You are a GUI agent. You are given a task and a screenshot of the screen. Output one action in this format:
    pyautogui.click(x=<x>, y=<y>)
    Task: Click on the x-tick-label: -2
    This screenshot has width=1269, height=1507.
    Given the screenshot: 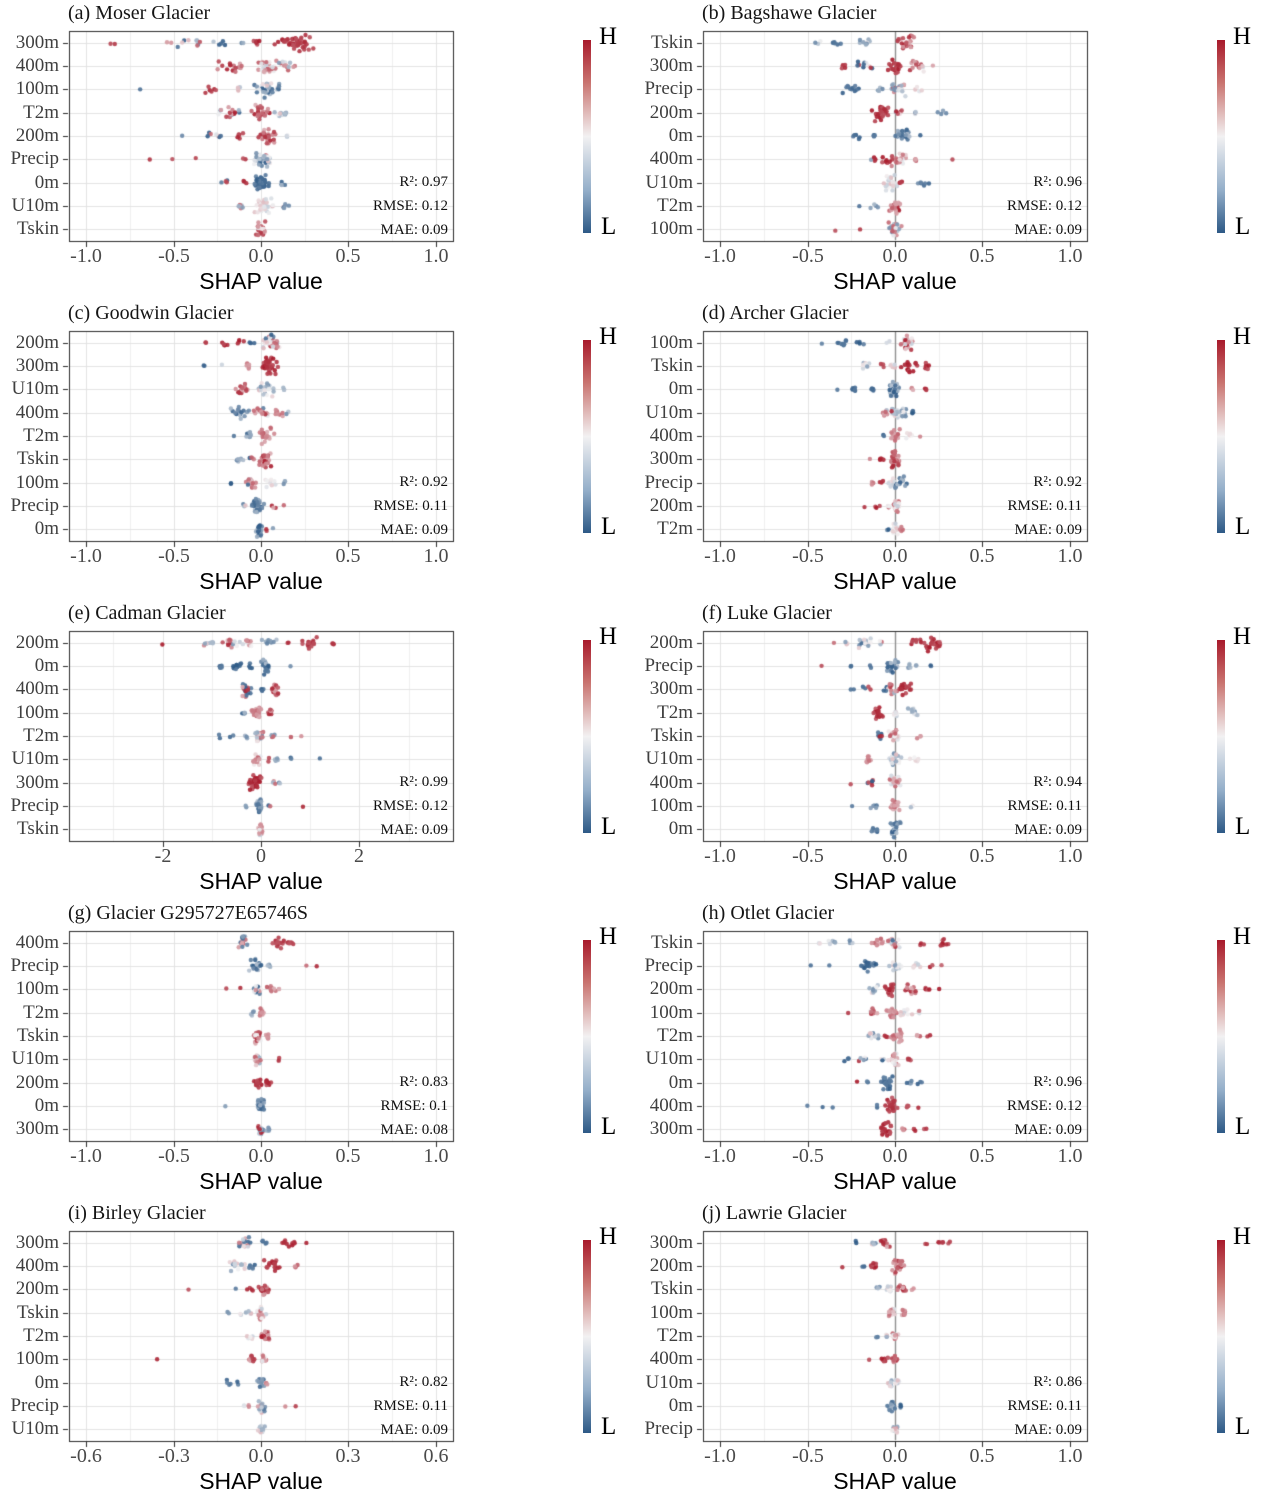 What is the action you would take?
    pyautogui.click(x=163, y=856)
    